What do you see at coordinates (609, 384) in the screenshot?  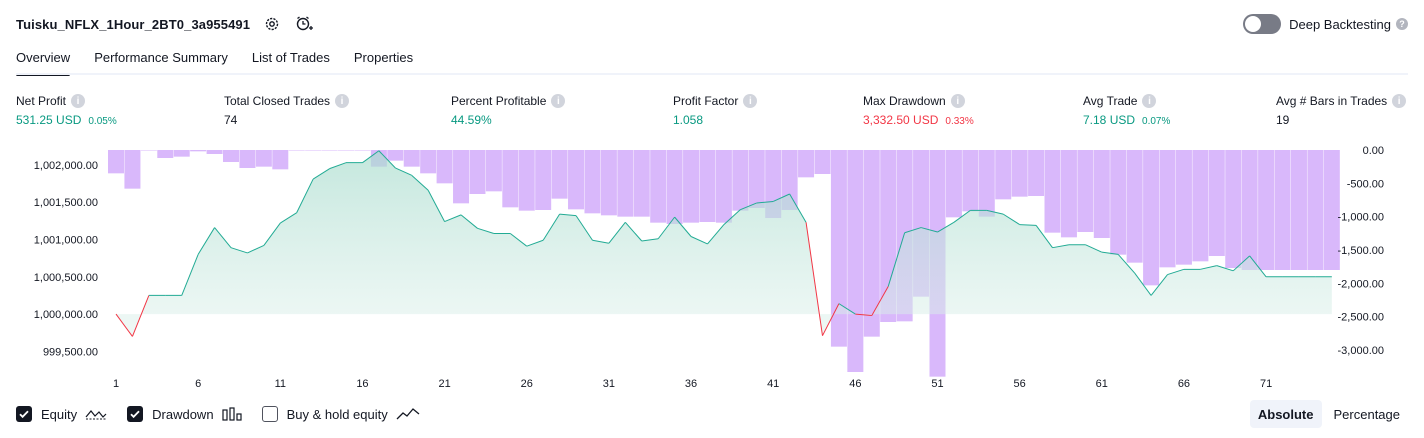 I see `x-axis-tick: 31` at bounding box center [609, 384].